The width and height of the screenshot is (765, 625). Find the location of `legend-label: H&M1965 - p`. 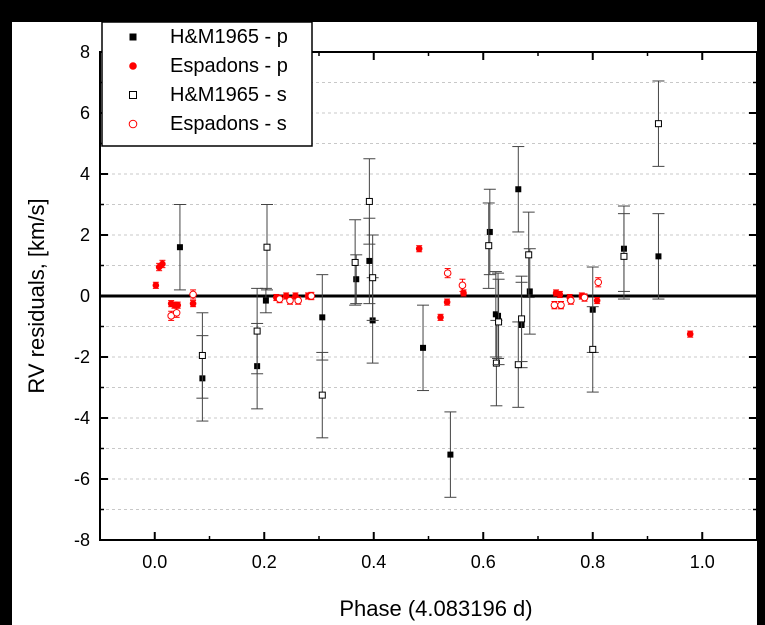

legend-label: H&M1965 - p is located at coordinates (229, 37).